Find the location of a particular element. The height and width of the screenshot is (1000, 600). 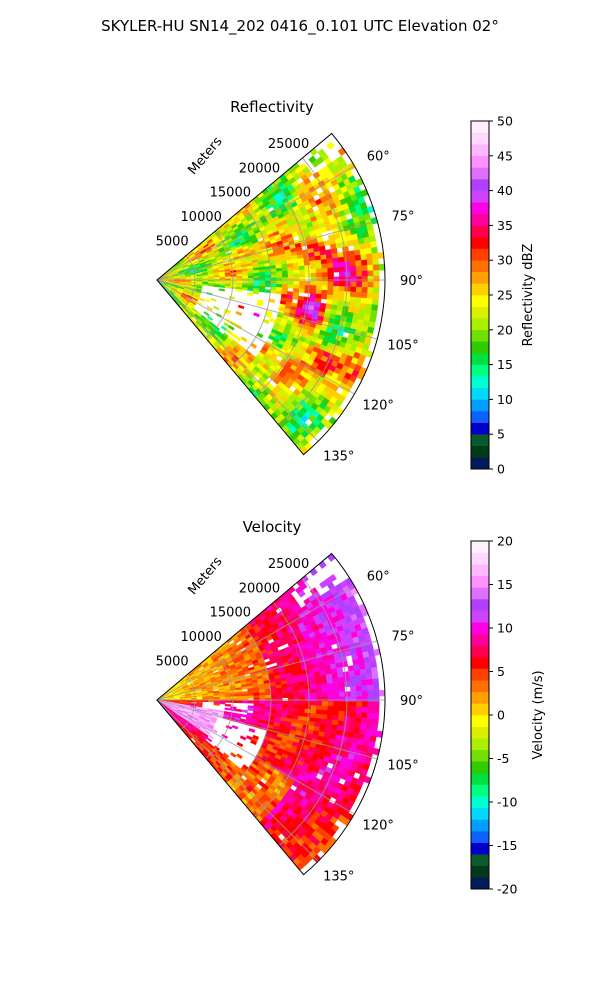

polar-grid is located at coordinates (270, 299).